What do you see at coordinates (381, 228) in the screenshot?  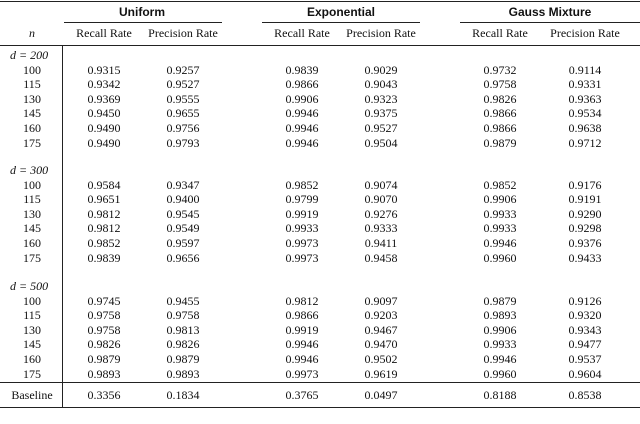 I see `cell: 0.9333` at bounding box center [381, 228].